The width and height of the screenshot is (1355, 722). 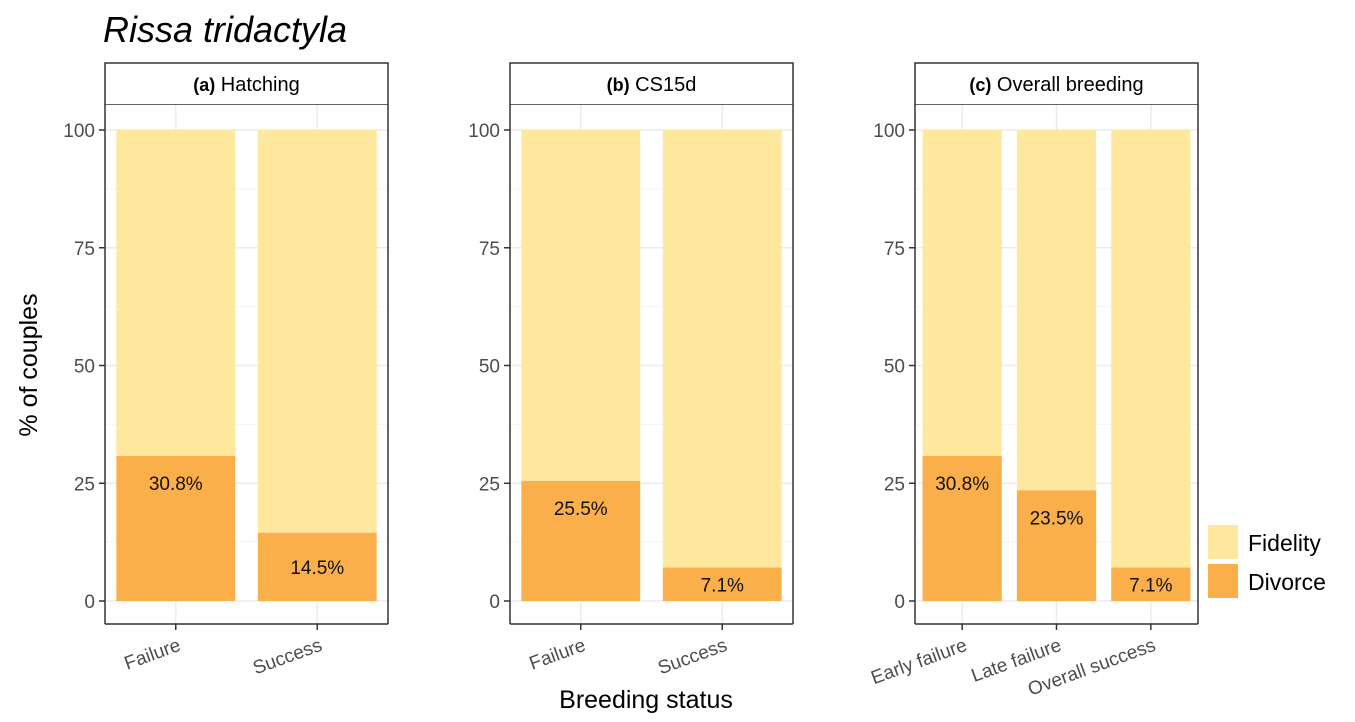 I want to click on panel-name: Overall breeding, so click(x=1067, y=85).